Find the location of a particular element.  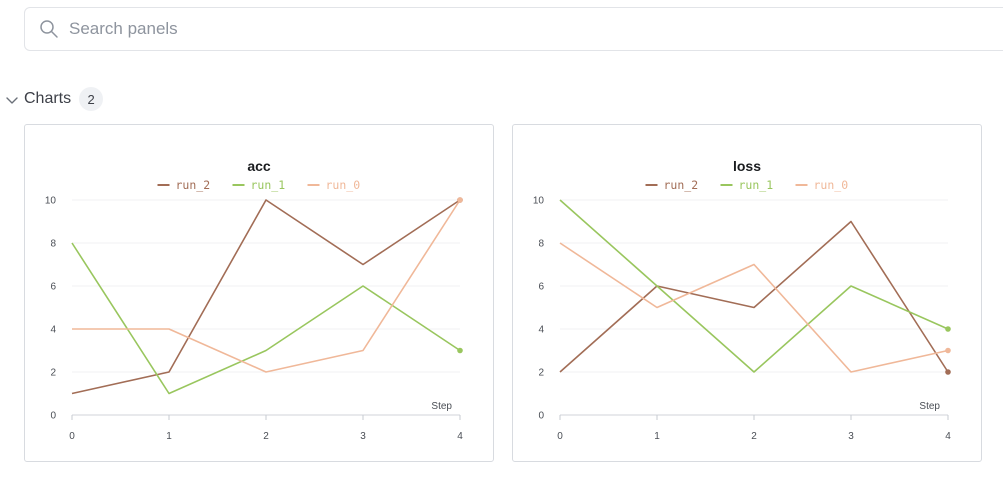

section-toggle-charts: Charts 2 is located at coordinates (54, 99).